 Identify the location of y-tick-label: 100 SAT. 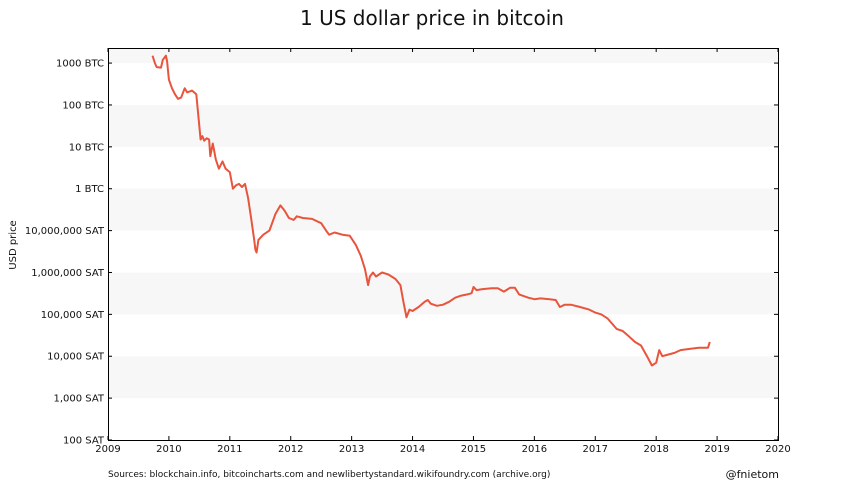
(84, 441).